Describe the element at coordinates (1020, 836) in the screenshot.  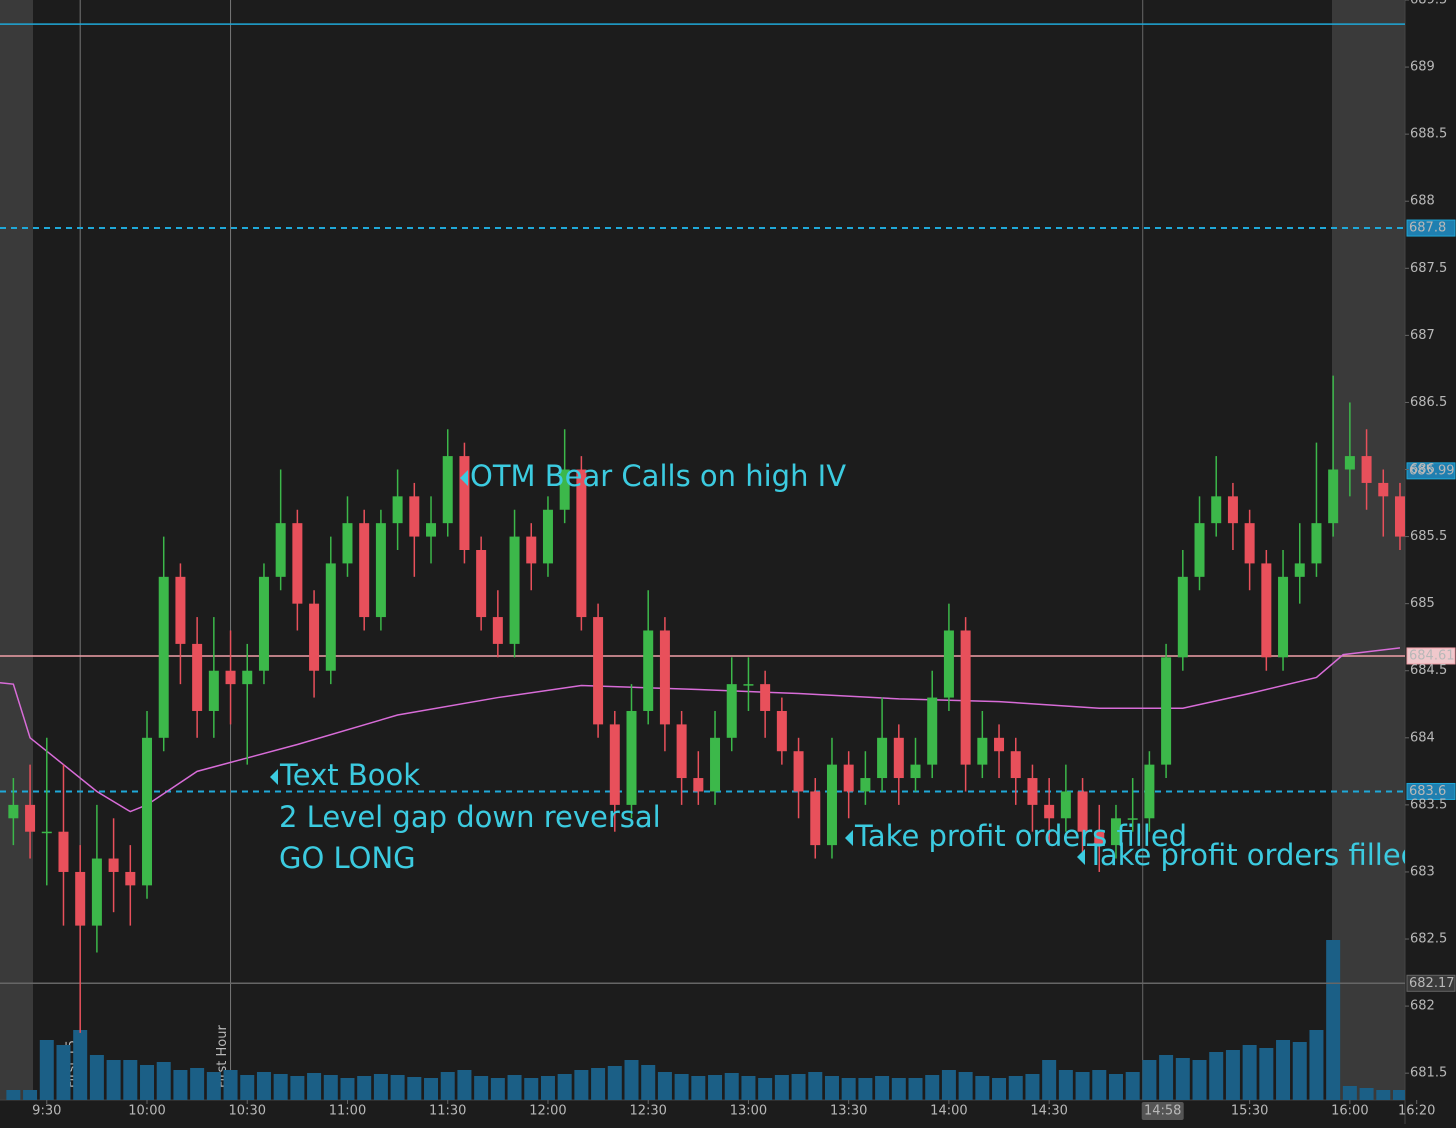
I see `annotation-text: Take profit orders filled` at that location.